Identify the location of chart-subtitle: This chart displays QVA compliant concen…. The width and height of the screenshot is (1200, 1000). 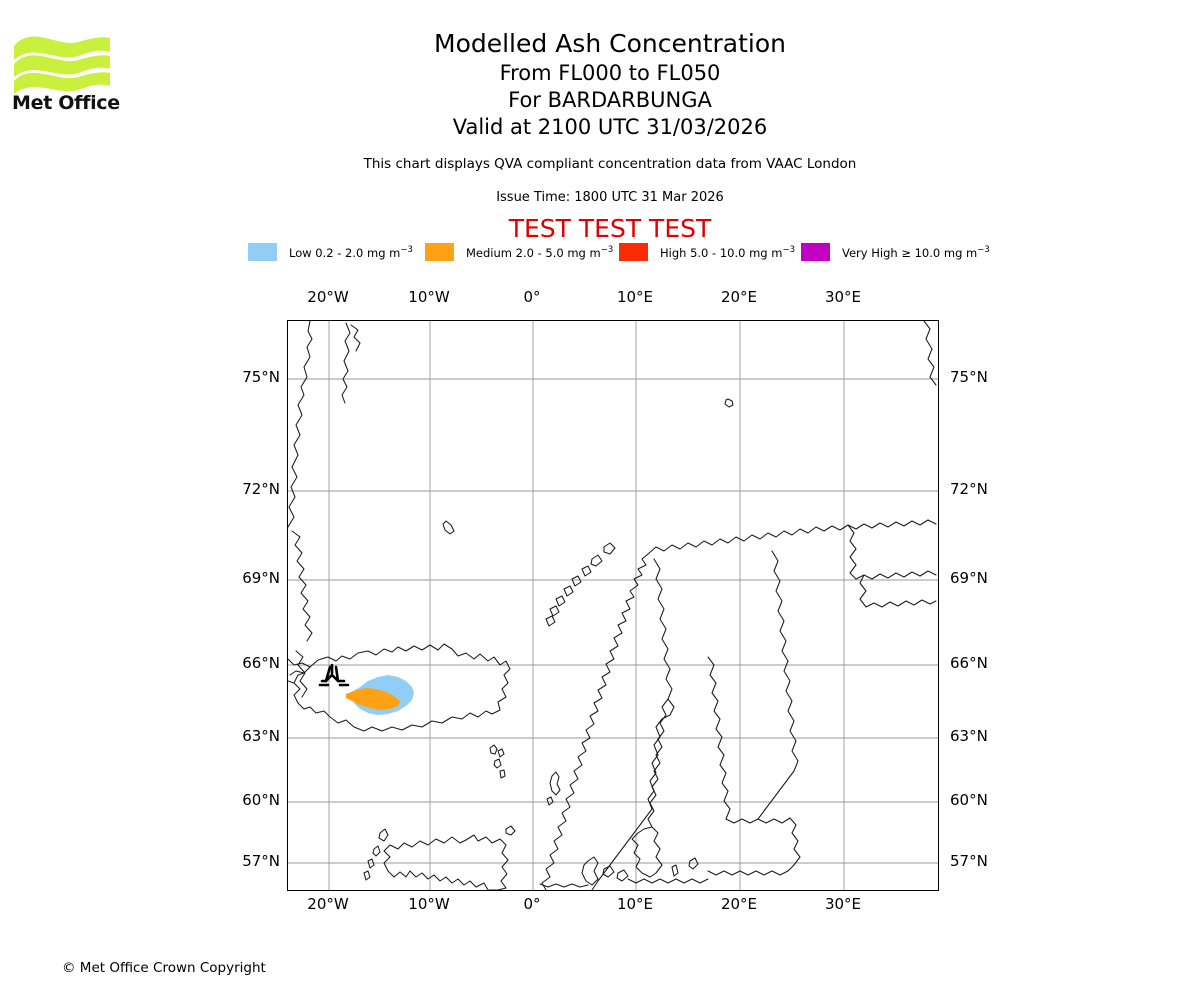
(610, 164).